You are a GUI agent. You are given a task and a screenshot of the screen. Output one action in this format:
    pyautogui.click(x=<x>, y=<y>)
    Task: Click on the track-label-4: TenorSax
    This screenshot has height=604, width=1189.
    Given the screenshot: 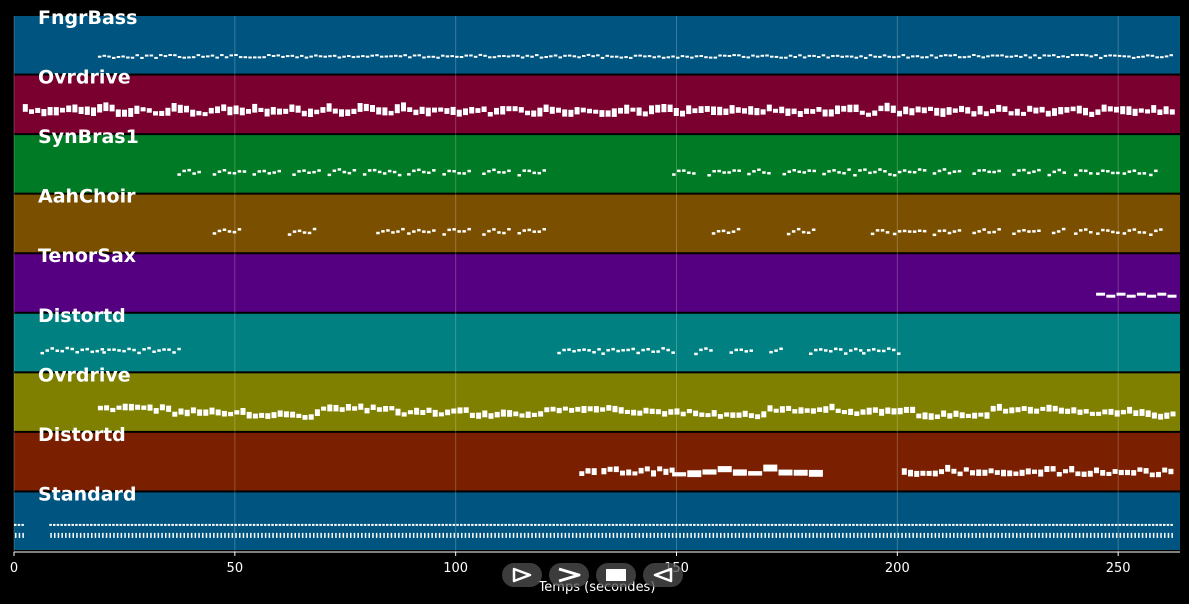 What is the action you would take?
    pyautogui.click(x=87, y=256)
    